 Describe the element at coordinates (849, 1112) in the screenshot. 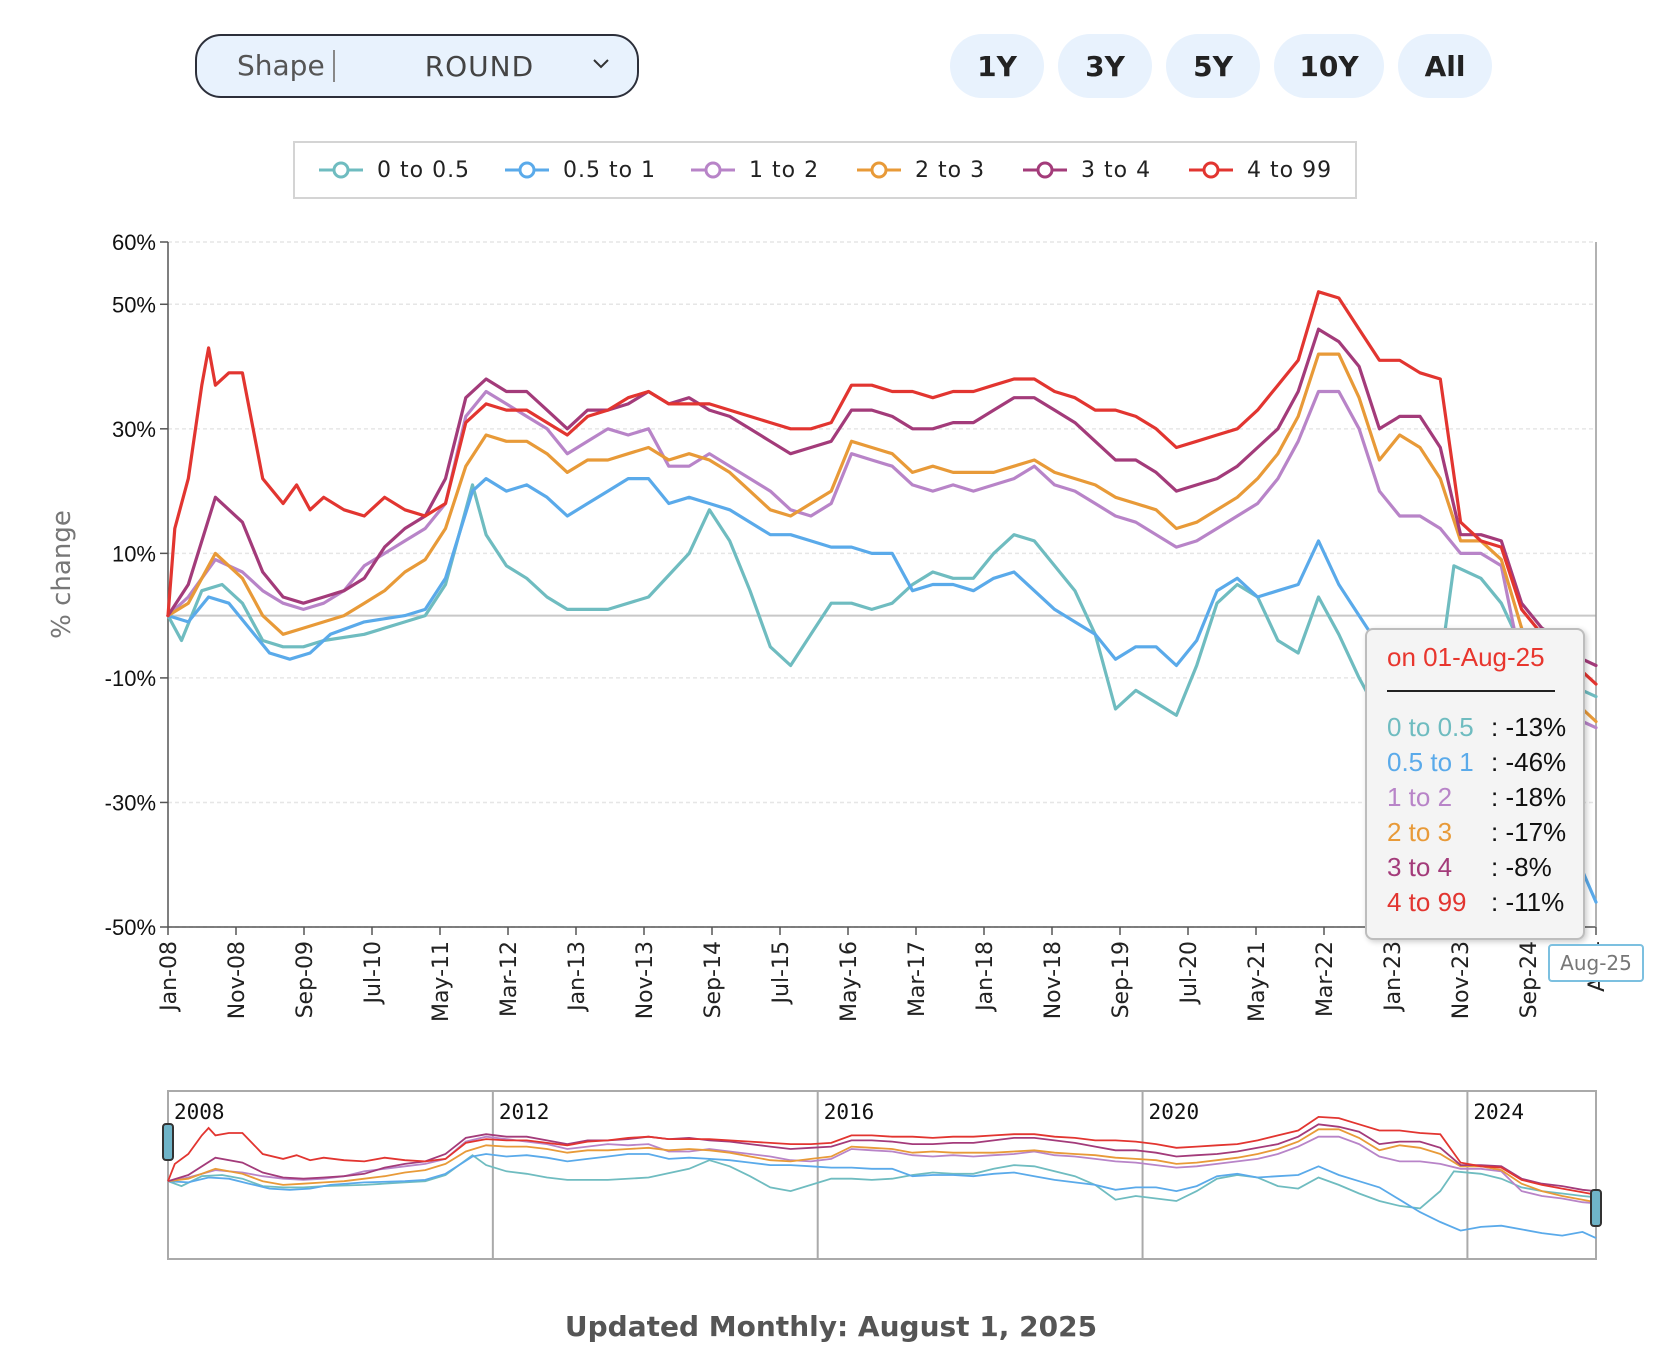

I see `navigator-year-label: 2016` at that location.